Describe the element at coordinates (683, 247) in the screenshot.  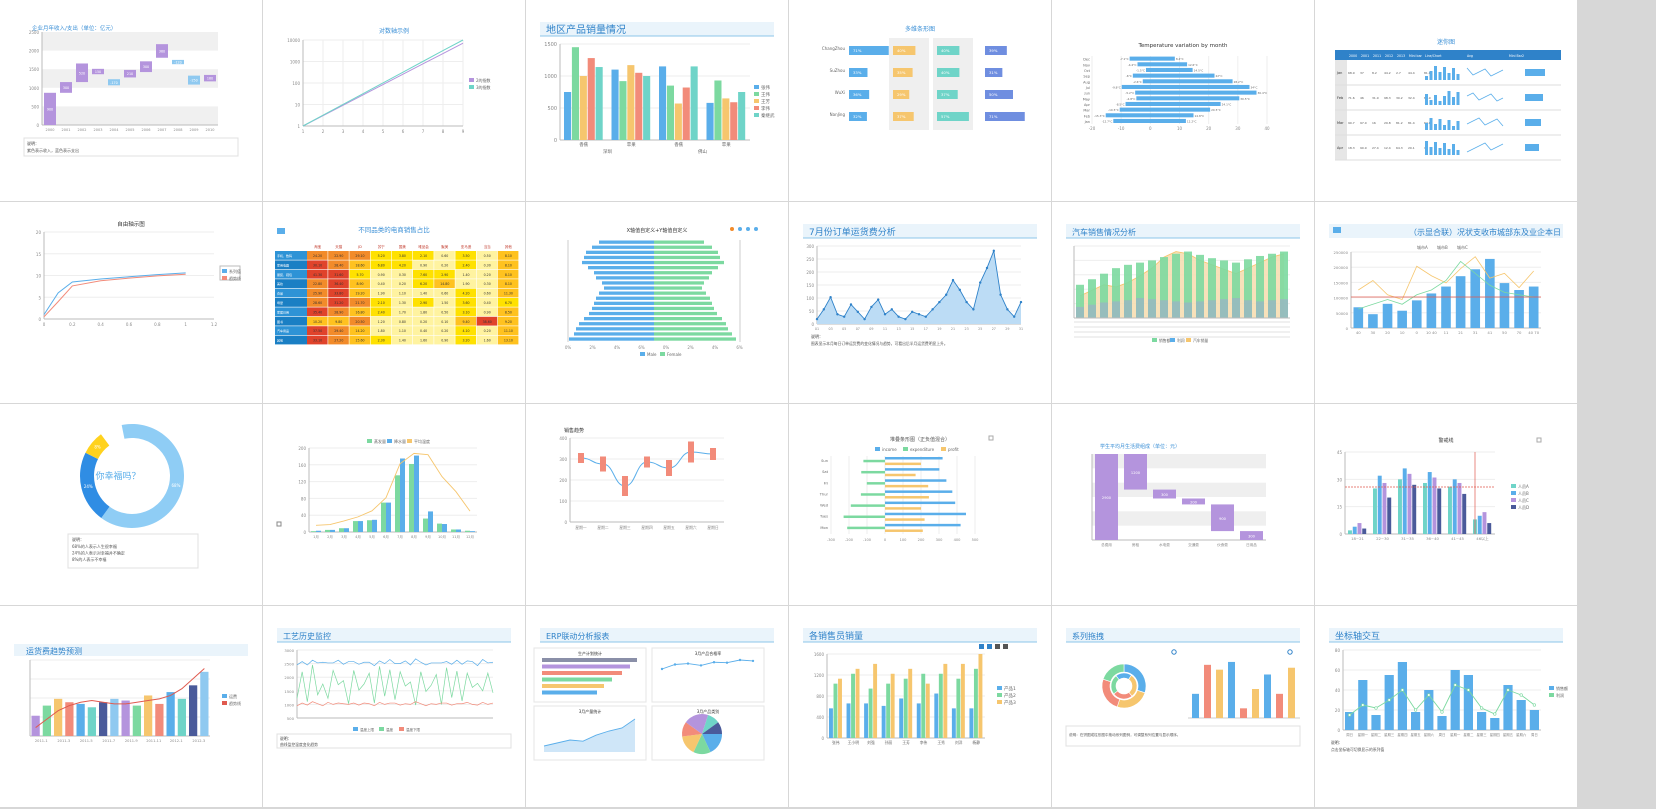
I see `female-bar` at that location.